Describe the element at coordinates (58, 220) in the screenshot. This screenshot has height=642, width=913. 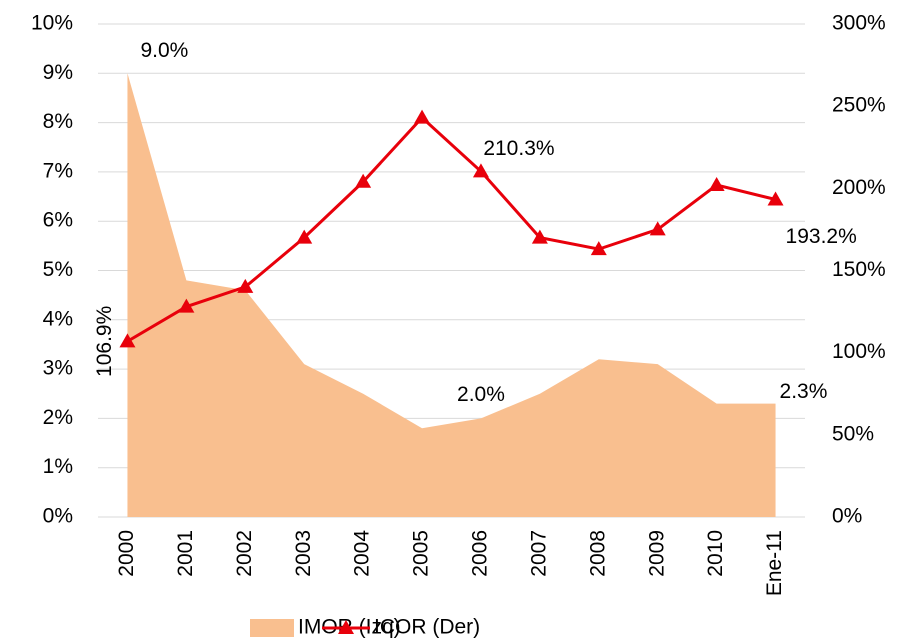
I see `y-tick-label: 6%` at that location.